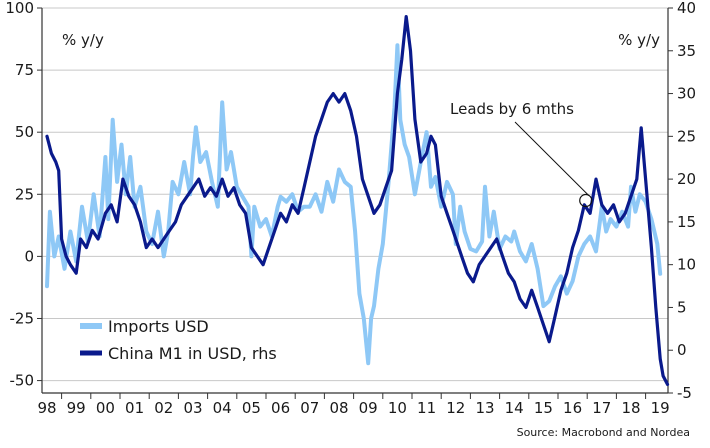 This screenshot has height=448, width=710. What do you see at coordinates (134, 408) in the screenshot?
I see `x-tick-label: 01` at bounding box center [134, 408].